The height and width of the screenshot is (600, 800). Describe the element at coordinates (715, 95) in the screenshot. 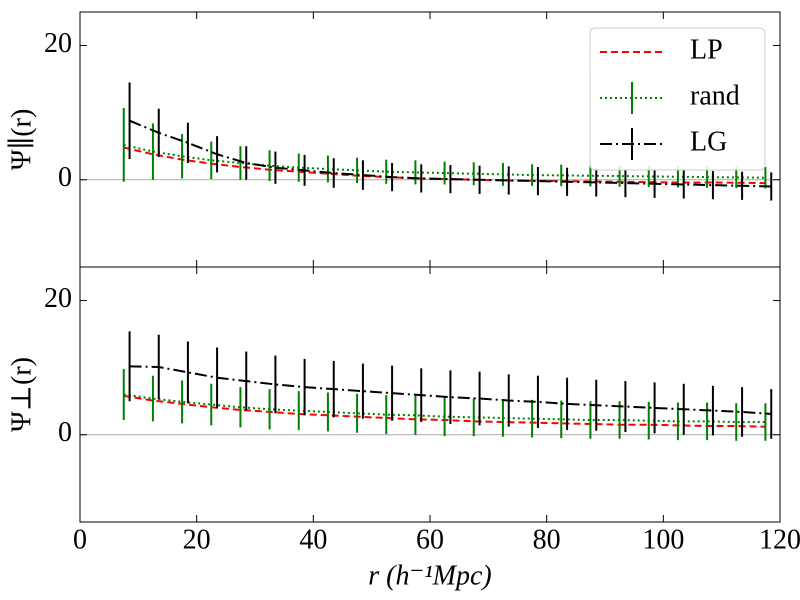

I see `legend-label: rand` at that location.